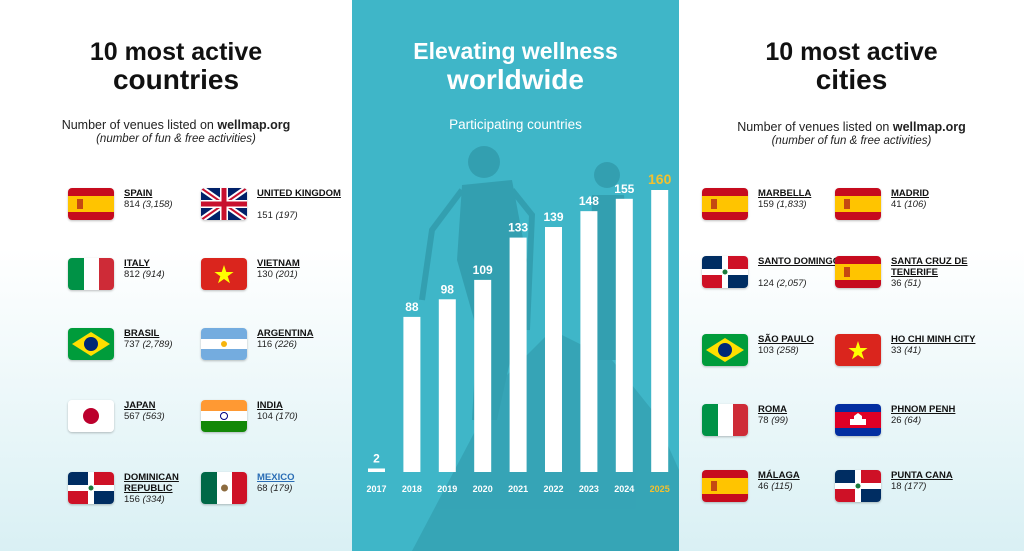 The height and width of the screenshot is (551, 1024). What do you see at coordinates (906, 420) in the screenshot?
I see `item-counts: 26 (64)` at bounding box center [906, 420].